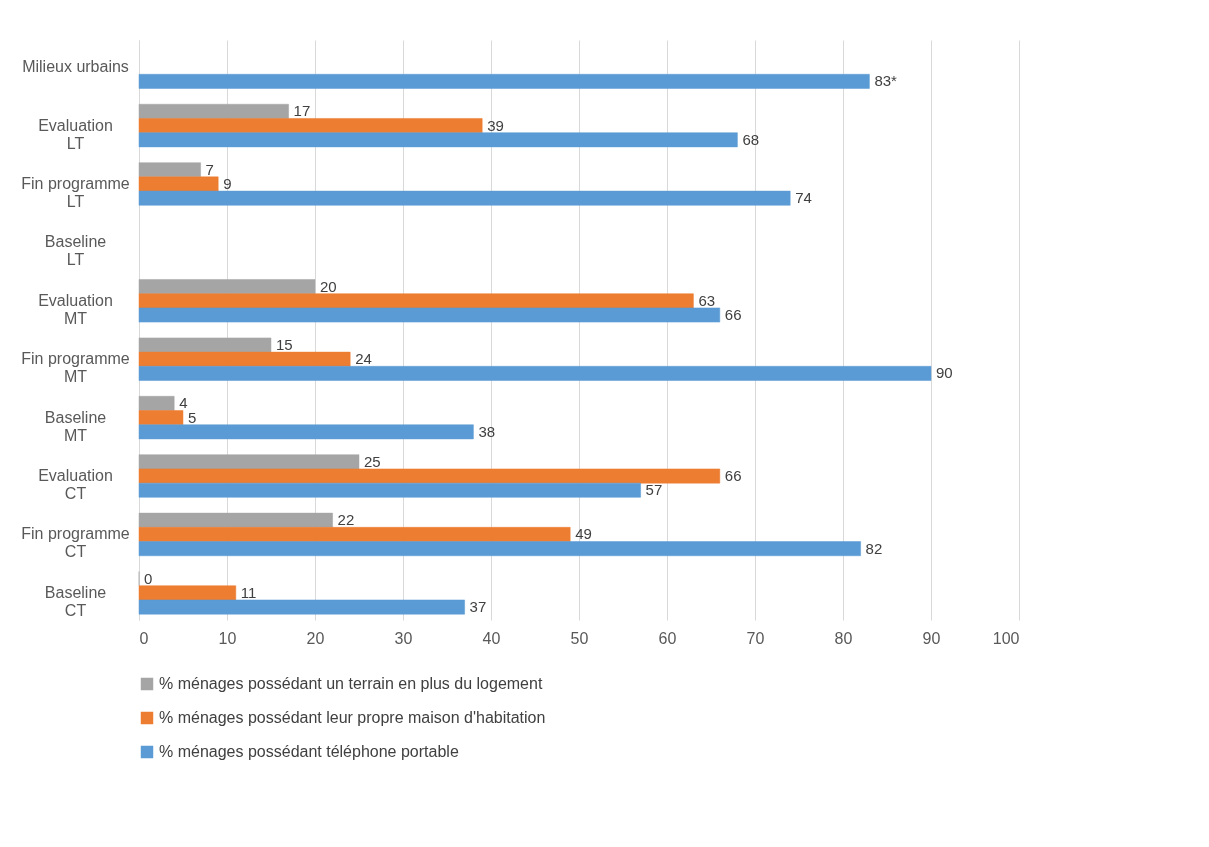 This screenshot has height=847, width=1209. What do you see at coordinates (75, 67) in the screenshot?
I see `y-tick-label: Milieux urbains` at bounding box center [75, 67].